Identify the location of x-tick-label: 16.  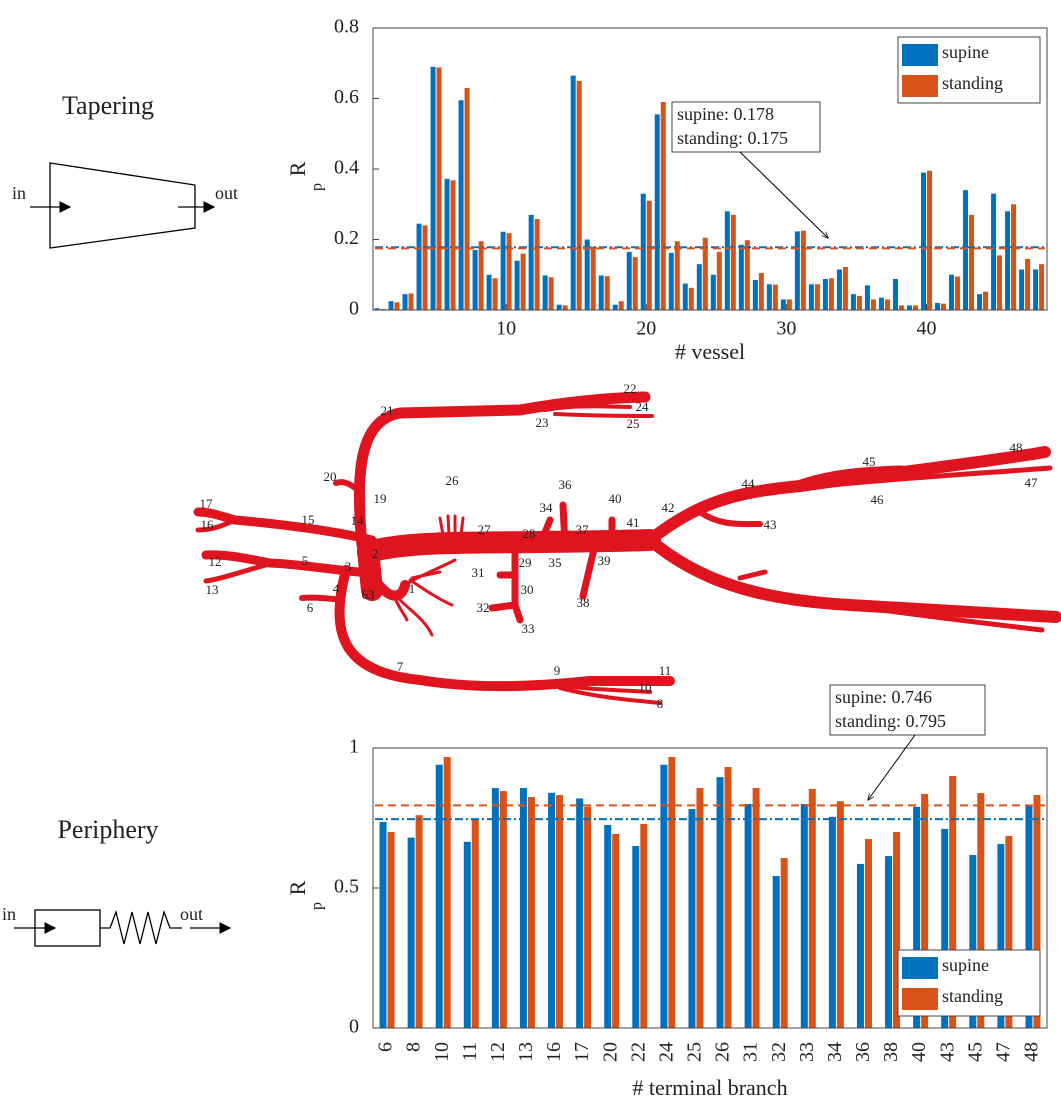
(554, 1052).